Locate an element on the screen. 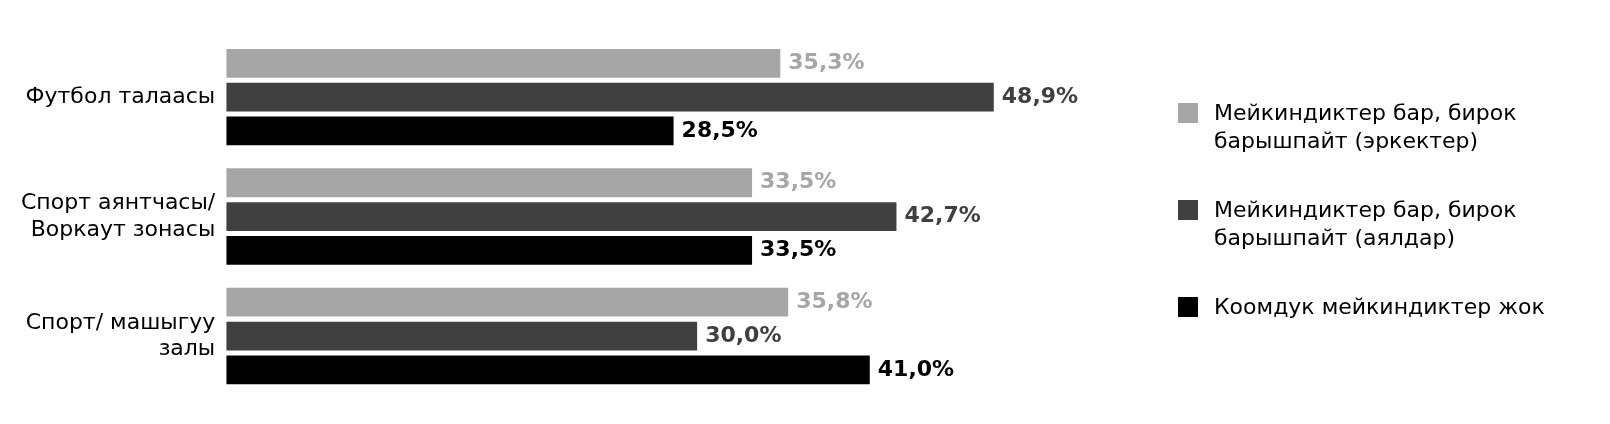 The height and width of the screenshot is (424, 1610). legend-label: Коомдук мейкиндиктер жок is located at coordinates (1379, 306).